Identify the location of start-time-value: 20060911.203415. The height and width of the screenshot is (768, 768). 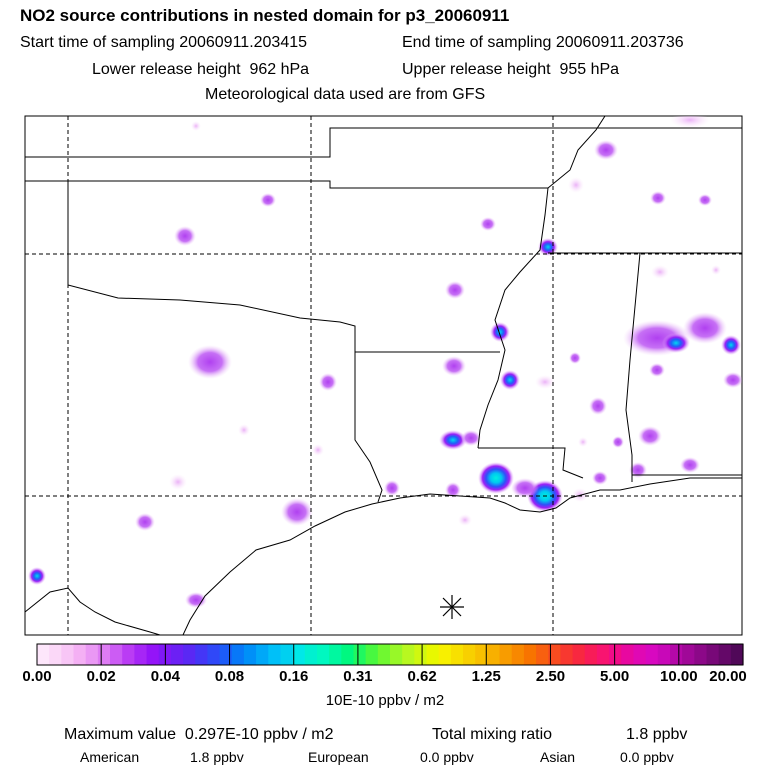
(243, 42).